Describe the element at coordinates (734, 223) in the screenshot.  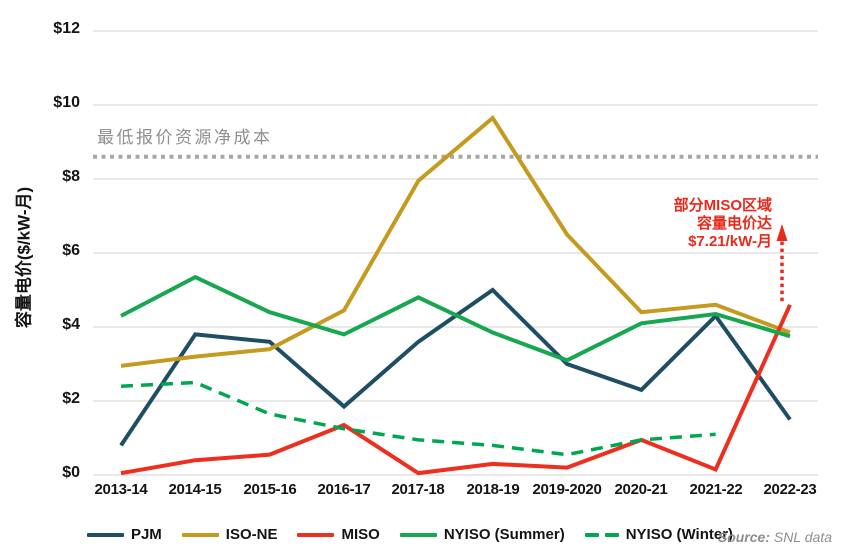
I see `annotation-line: 容量电价达` at that location.